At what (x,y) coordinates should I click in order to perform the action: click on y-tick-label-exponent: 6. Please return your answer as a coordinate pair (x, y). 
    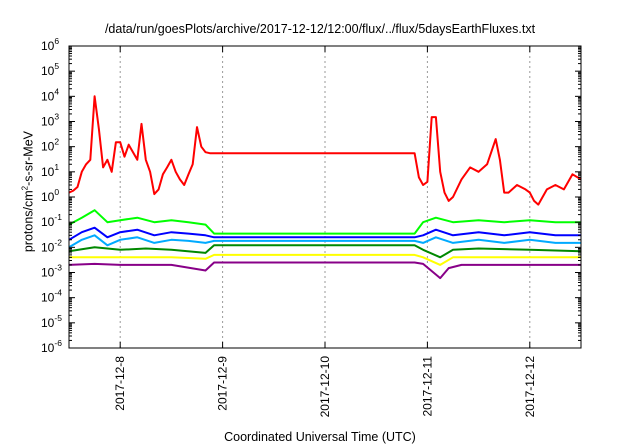
    Looking at the image, I should click on (56, 41).